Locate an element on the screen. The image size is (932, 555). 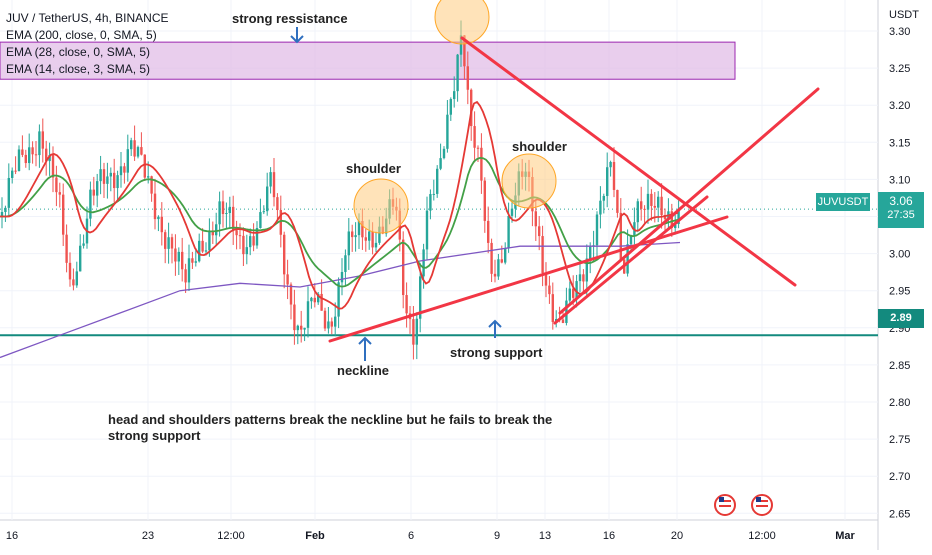
flag-stripe is located at coordinates (762, 506).